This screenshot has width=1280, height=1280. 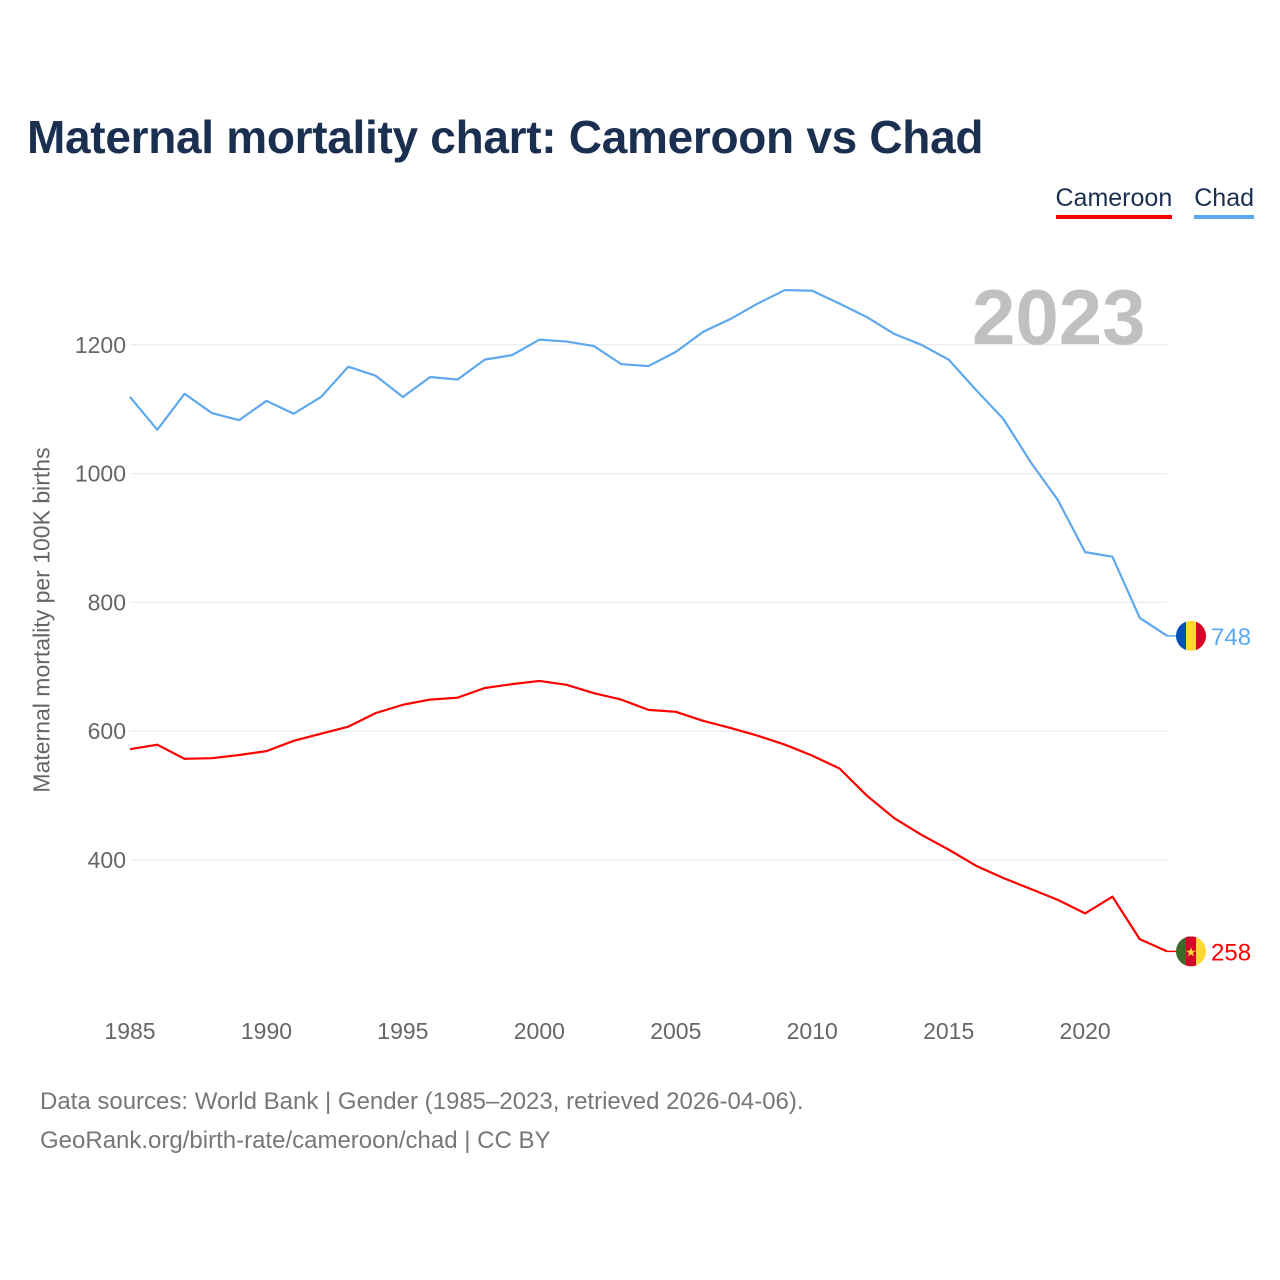 I want to click on legend: Cameroon Chad, so click(x=1154, y=201).